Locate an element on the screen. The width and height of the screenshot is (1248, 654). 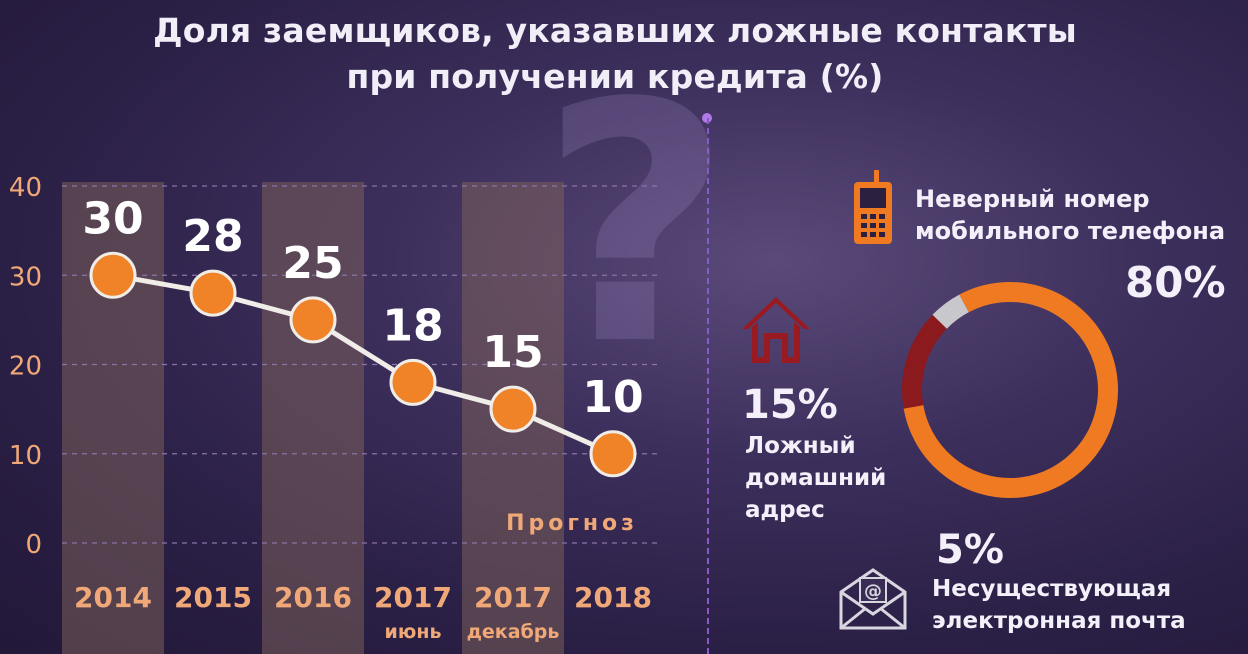
donut-chart is located at coordinates (1010, 390).